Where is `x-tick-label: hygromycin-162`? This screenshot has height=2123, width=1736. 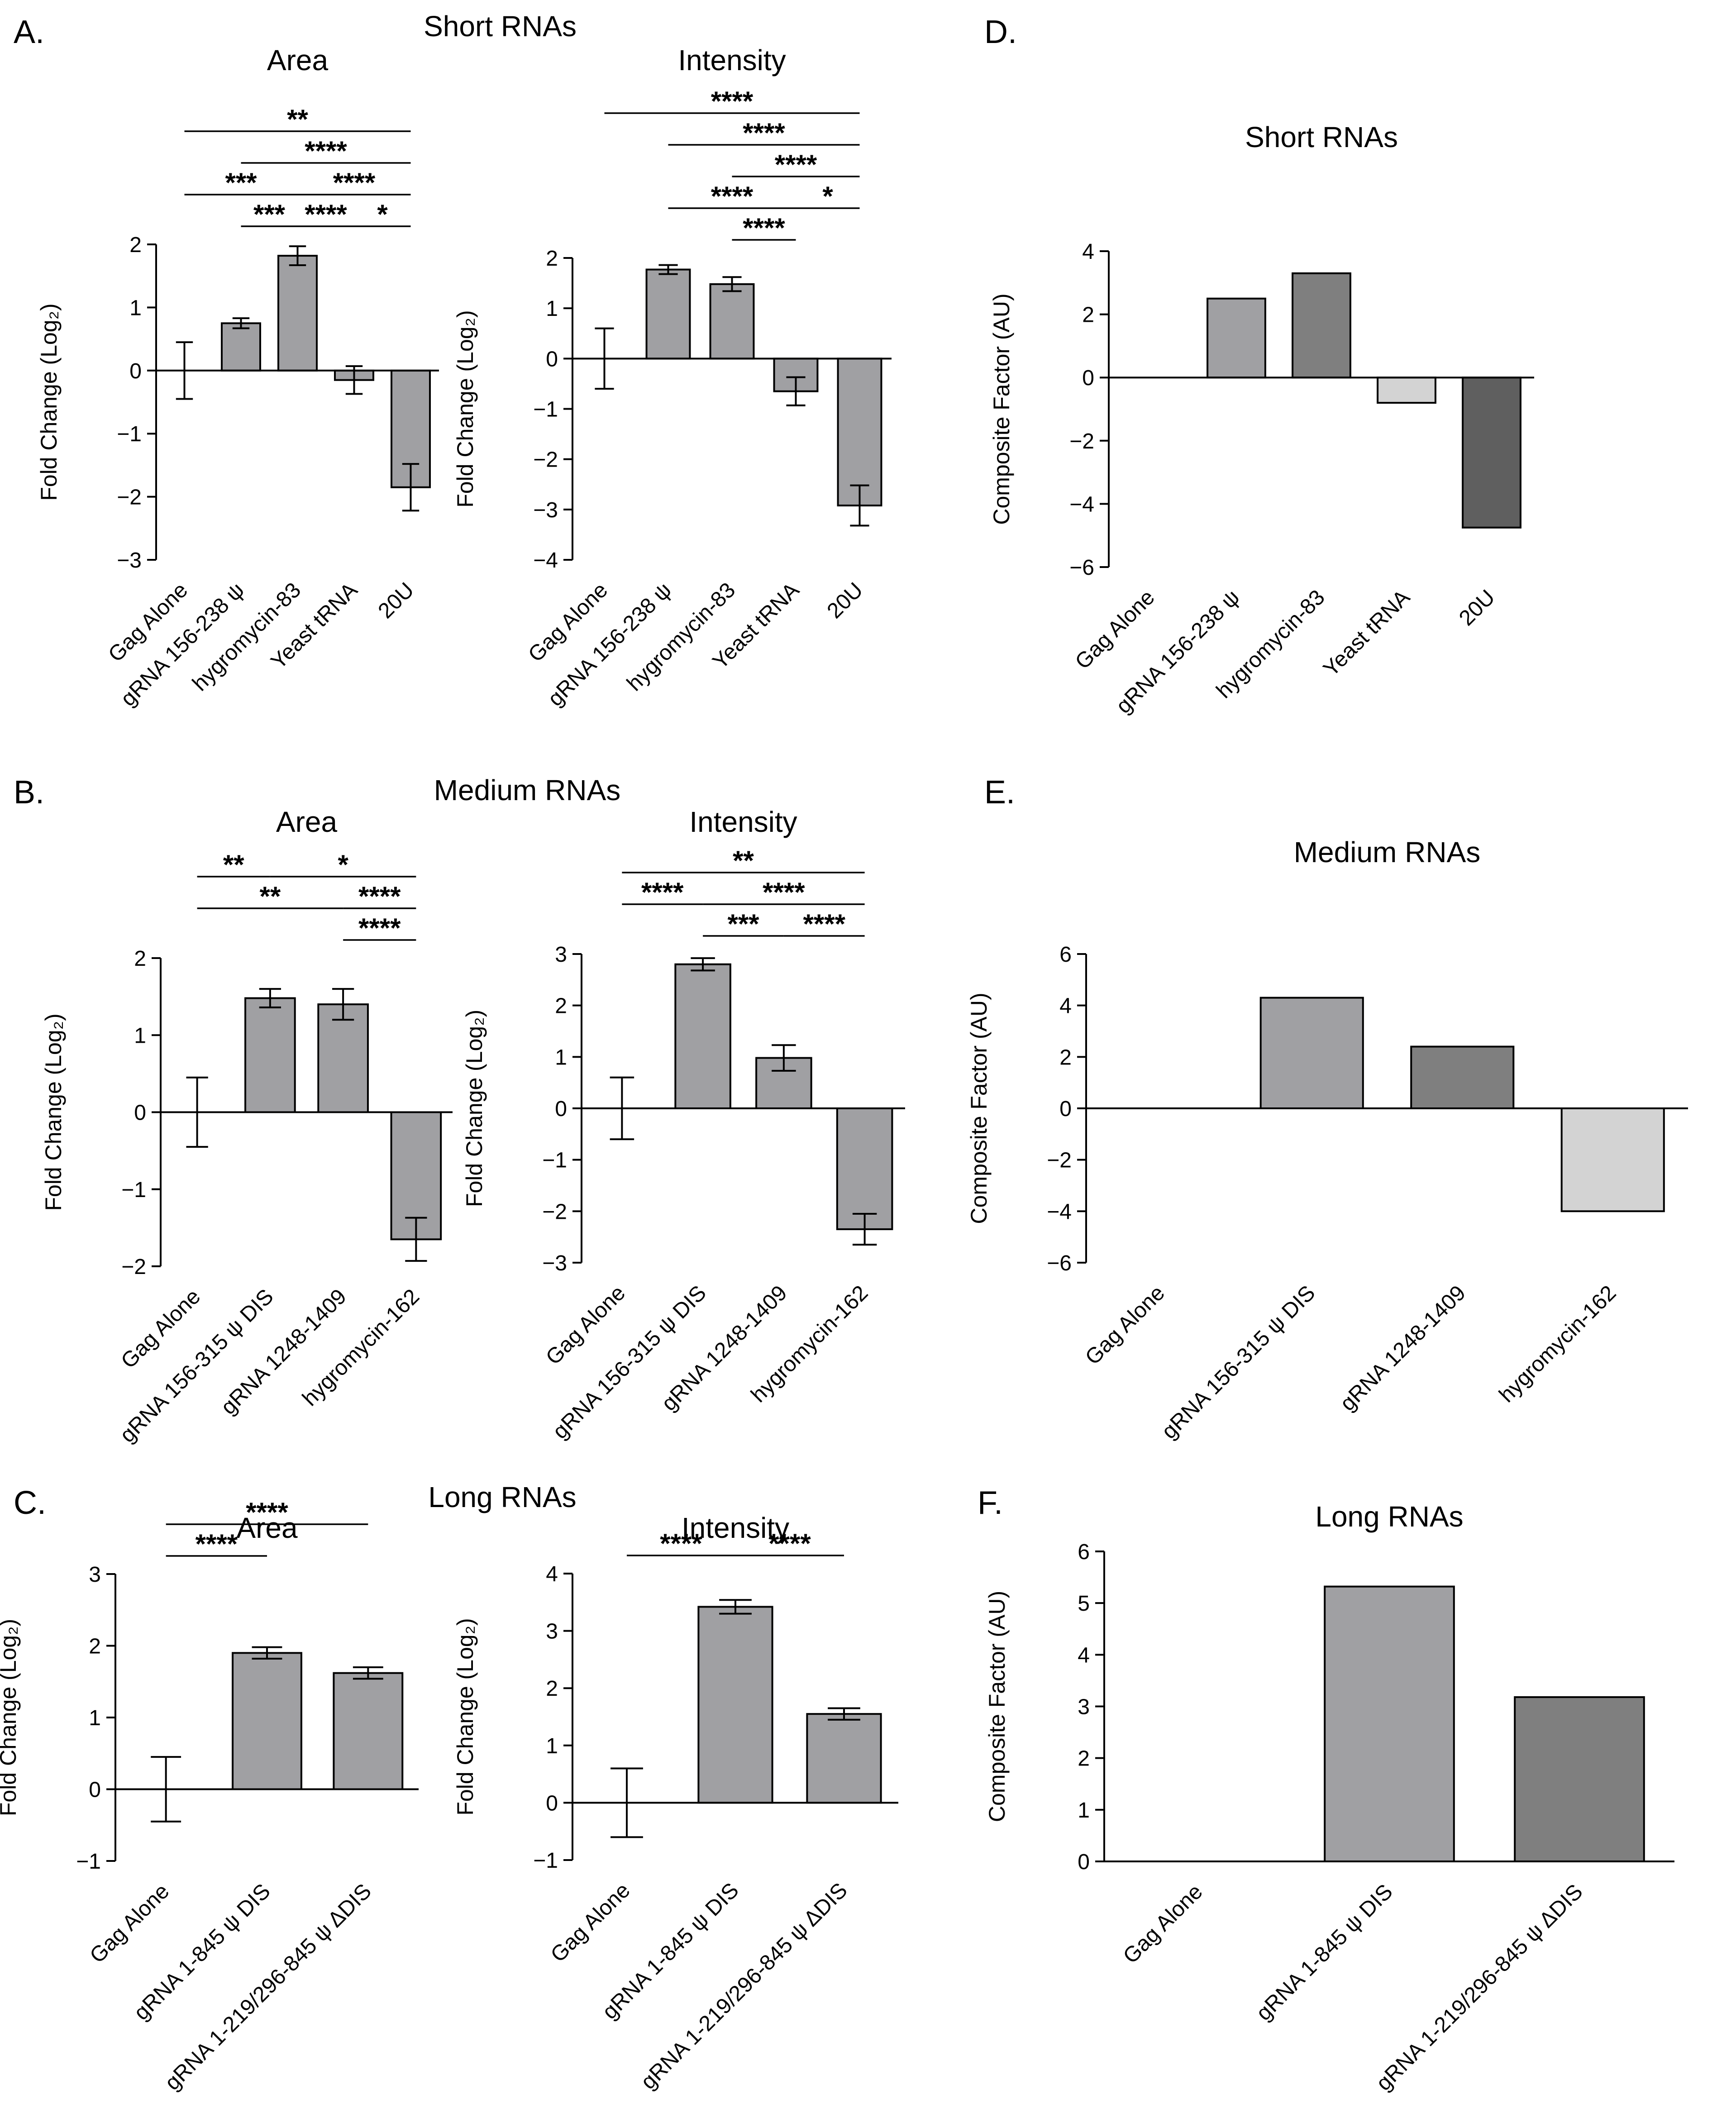
x-tick-label: hygromycin-162 is located at coordinates (1558, 1344).